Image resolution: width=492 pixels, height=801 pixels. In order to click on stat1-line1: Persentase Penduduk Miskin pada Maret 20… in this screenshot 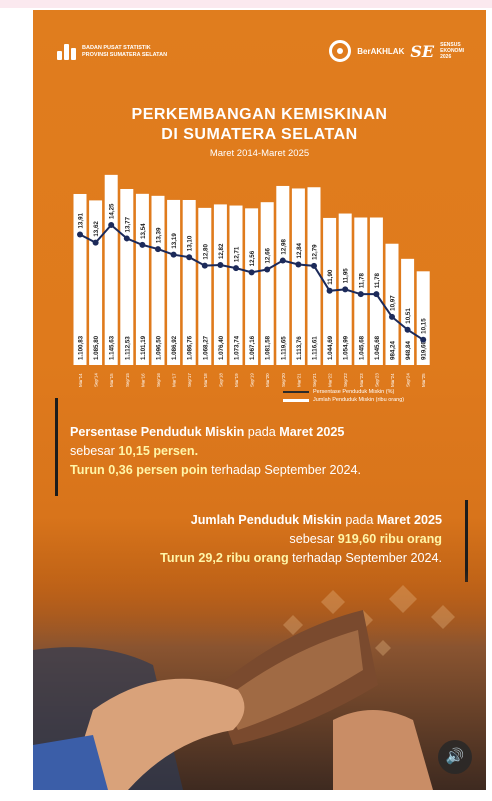, I will do `click(215, 432)`.